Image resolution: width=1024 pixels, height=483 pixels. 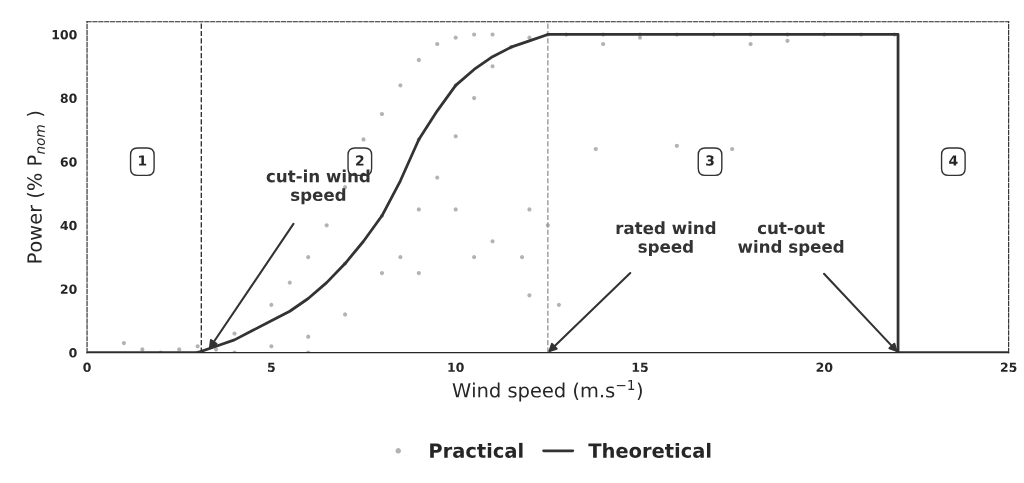 What do you see at coordinates (649, 450) in the screenshot?
I see `legend-label: Theoretical` at bounding box center [649, 450].